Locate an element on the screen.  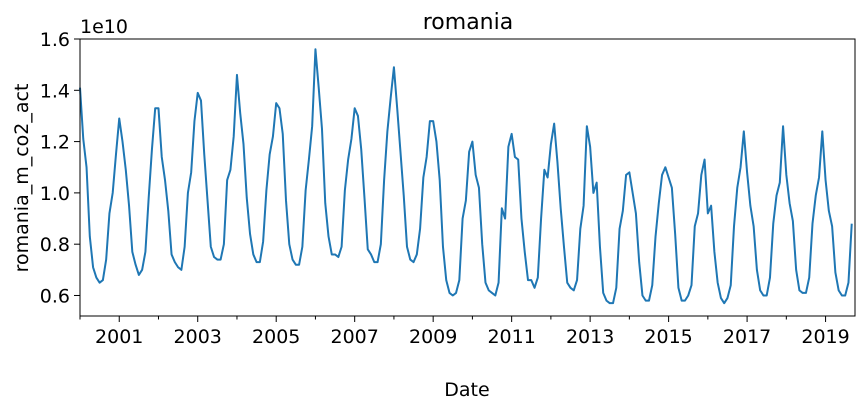
y-tick-label: 1.4 is located at coordinates (55, 91).